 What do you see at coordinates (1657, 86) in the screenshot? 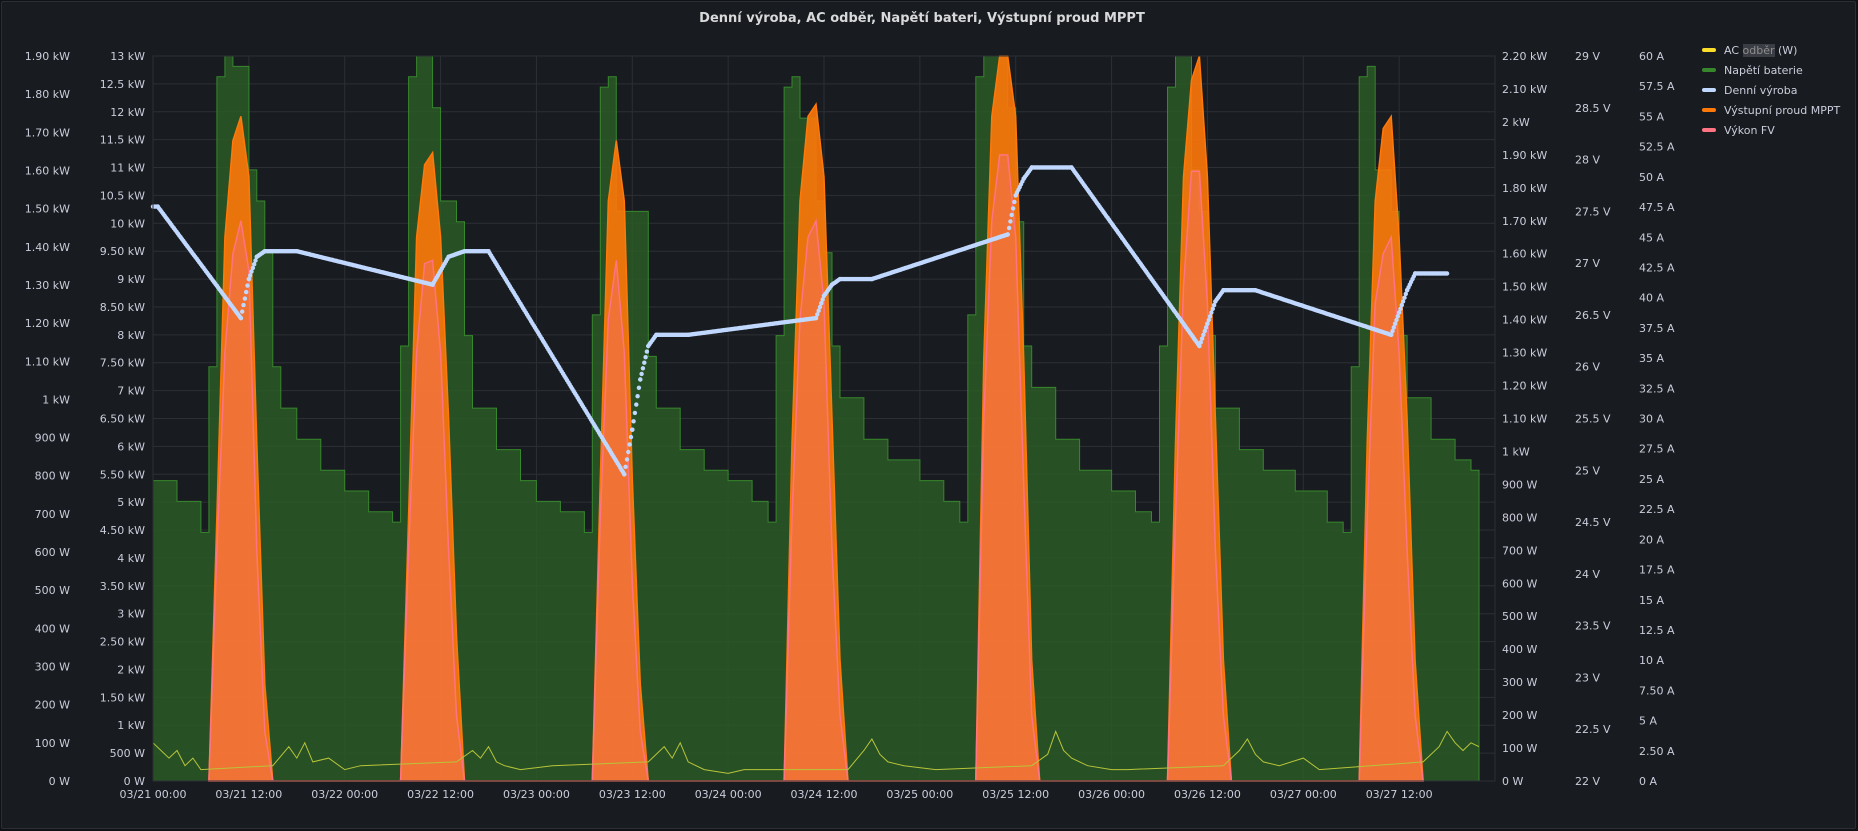
I see `y-tick-label-y5: 57.5 A` at bounding box center [1657, 86].